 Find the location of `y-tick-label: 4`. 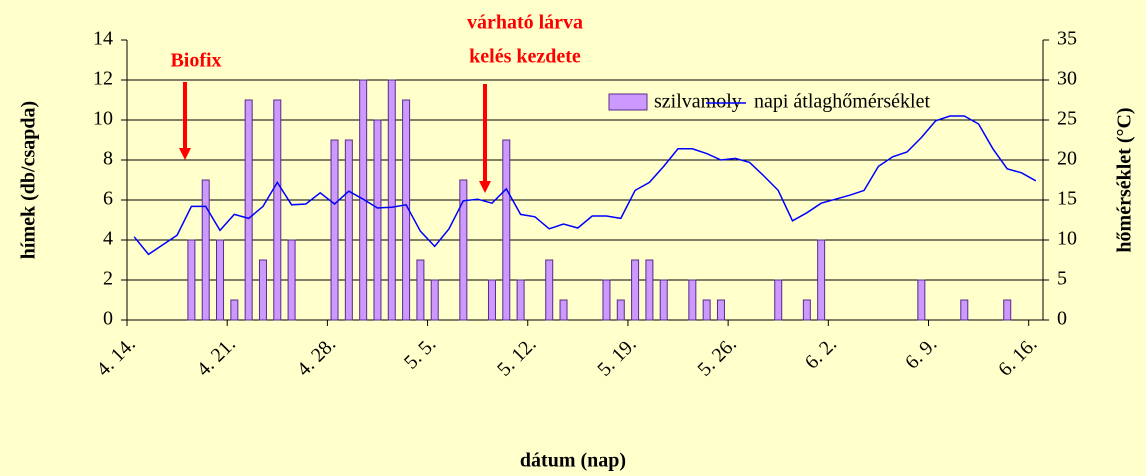

y-tick-label: 4 is located at coordinates (108, 239).